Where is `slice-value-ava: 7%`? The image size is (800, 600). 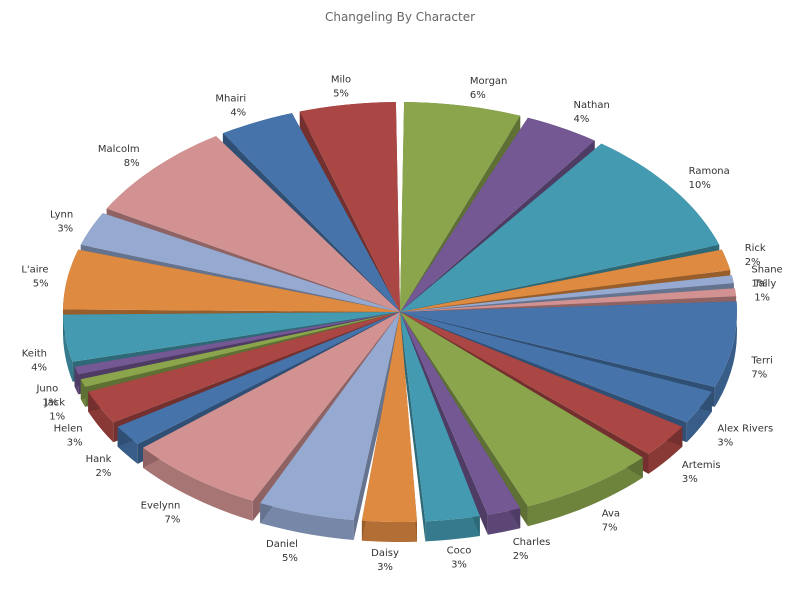 slice-value-ava: 7% is located at coordinates (610, 528).